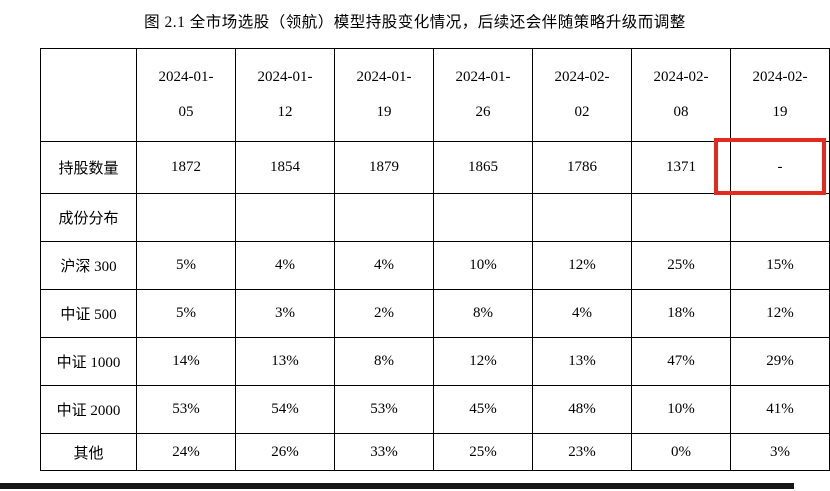 This screenshot has height=491, width=830. I want to click on table-cell: 1854, so click(285, 167).